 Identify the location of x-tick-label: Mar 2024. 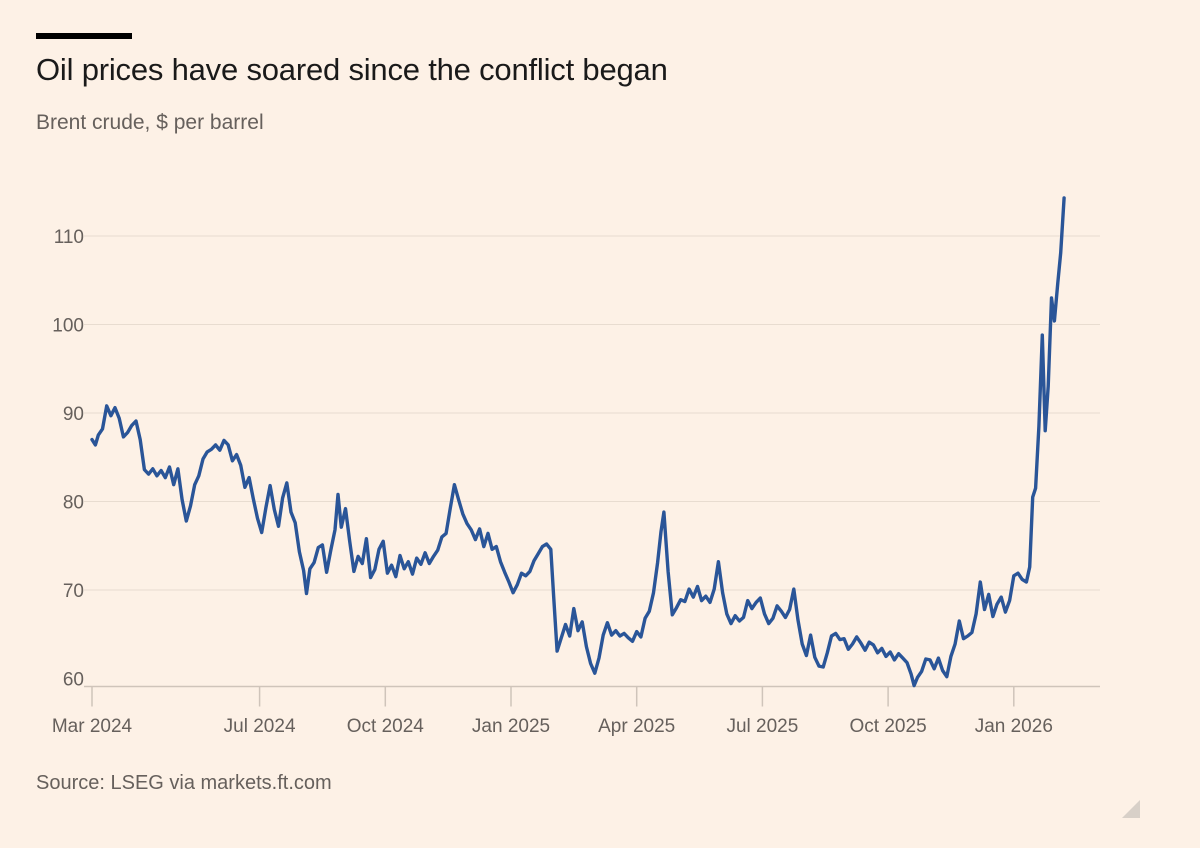
(92, 726).